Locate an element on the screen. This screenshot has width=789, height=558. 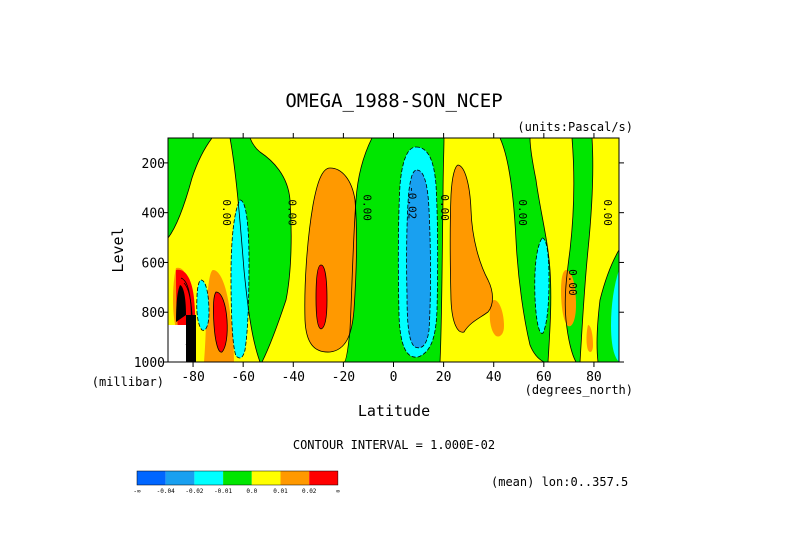
colorbar-level-label: 0.01 is located at coordinates (280, 491).